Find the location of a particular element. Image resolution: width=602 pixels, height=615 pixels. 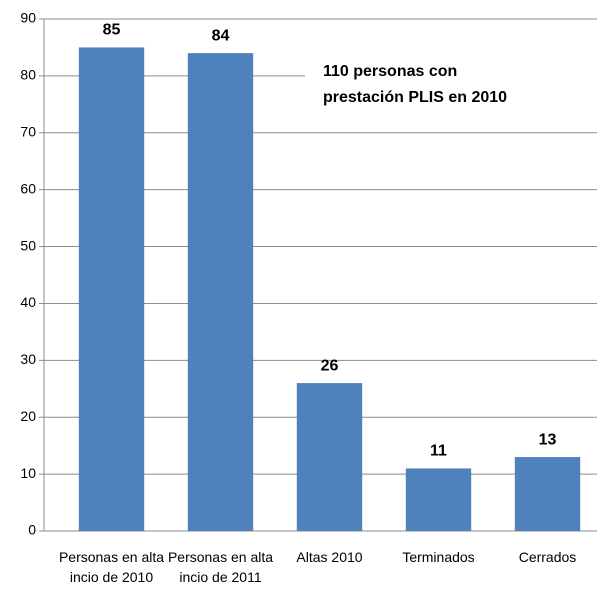

x-tick-label: Personas en alta incio de 2011 is located at coordinates (220, 567).